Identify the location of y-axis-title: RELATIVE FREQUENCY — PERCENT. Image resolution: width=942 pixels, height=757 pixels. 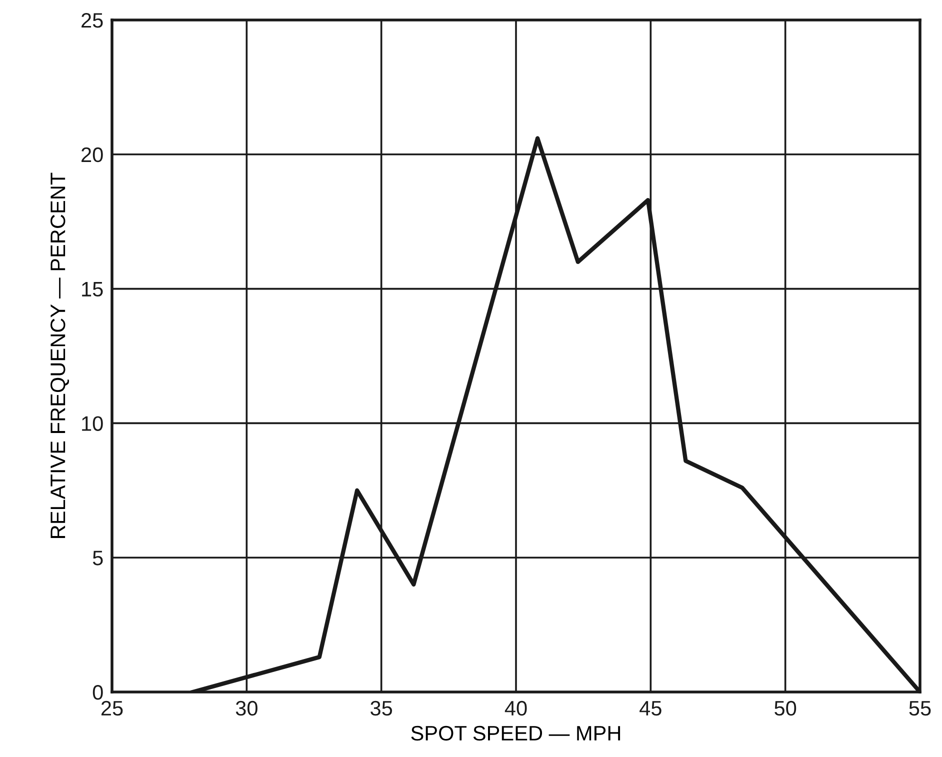
(59, 355).